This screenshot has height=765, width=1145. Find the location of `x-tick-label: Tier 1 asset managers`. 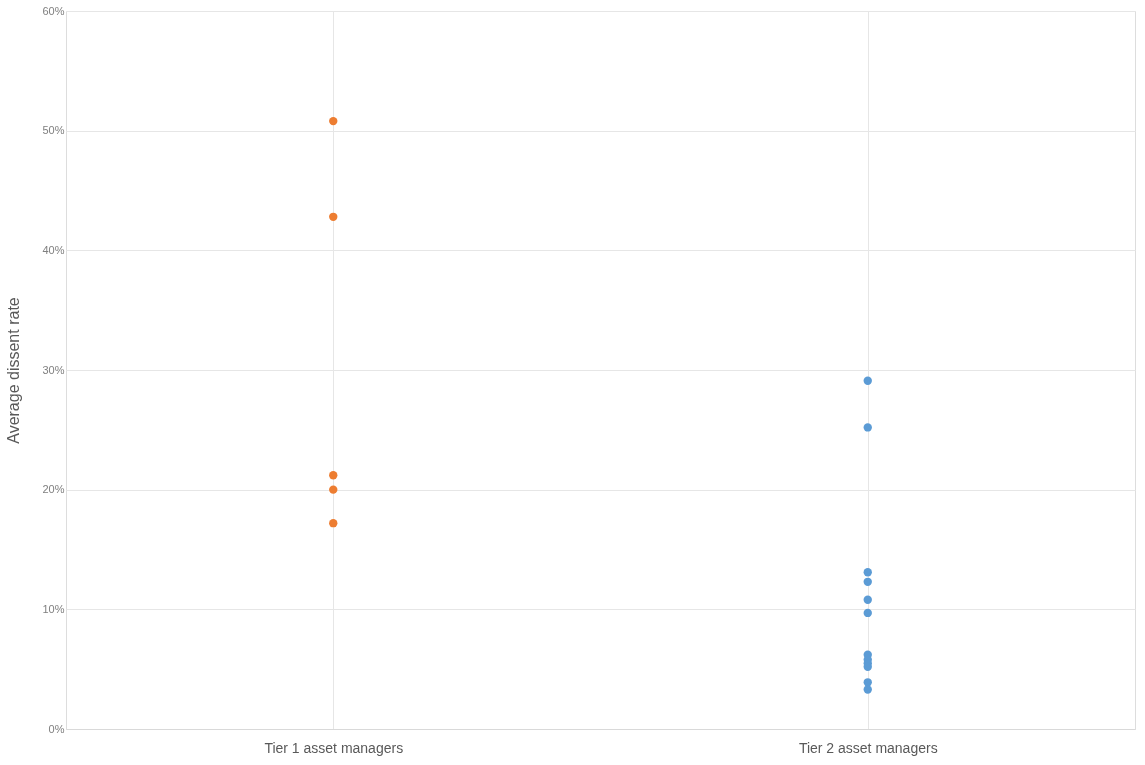

x-tick-label: Tier 1 asset managers is located at coordinates (334, 747).